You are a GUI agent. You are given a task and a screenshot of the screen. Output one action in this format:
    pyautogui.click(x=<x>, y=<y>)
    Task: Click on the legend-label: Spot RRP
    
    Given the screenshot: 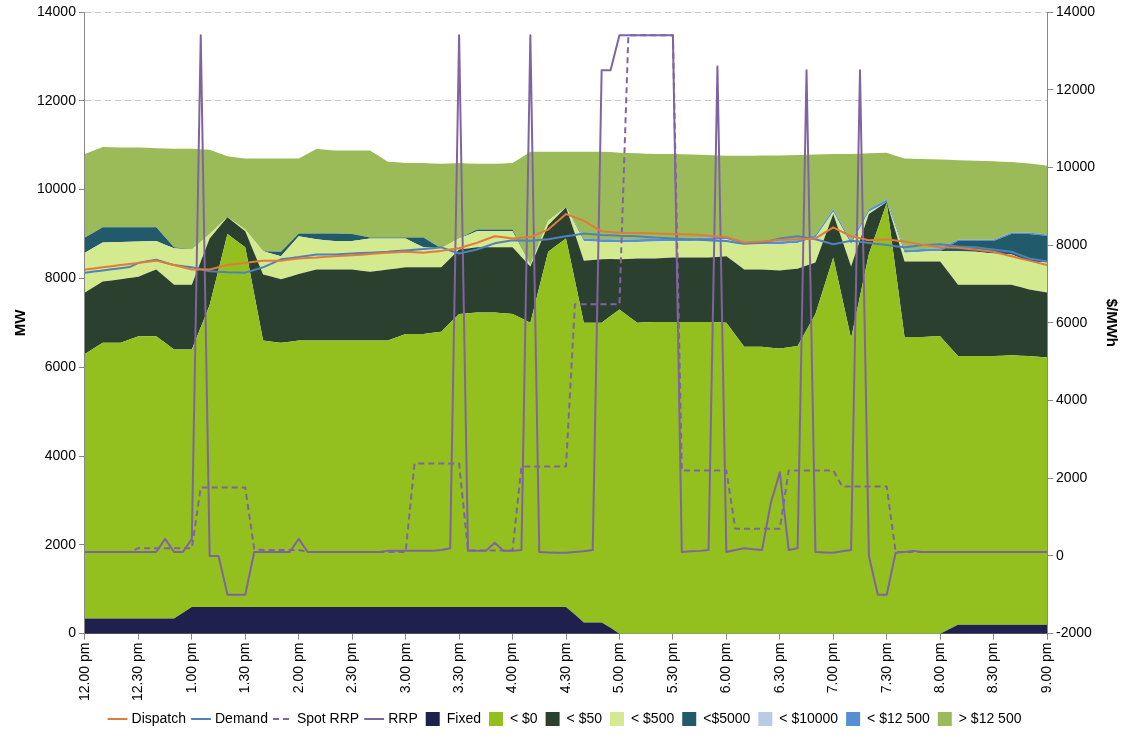 What is the action you would take?
    pyautogui.click(x=328, y=717)
    